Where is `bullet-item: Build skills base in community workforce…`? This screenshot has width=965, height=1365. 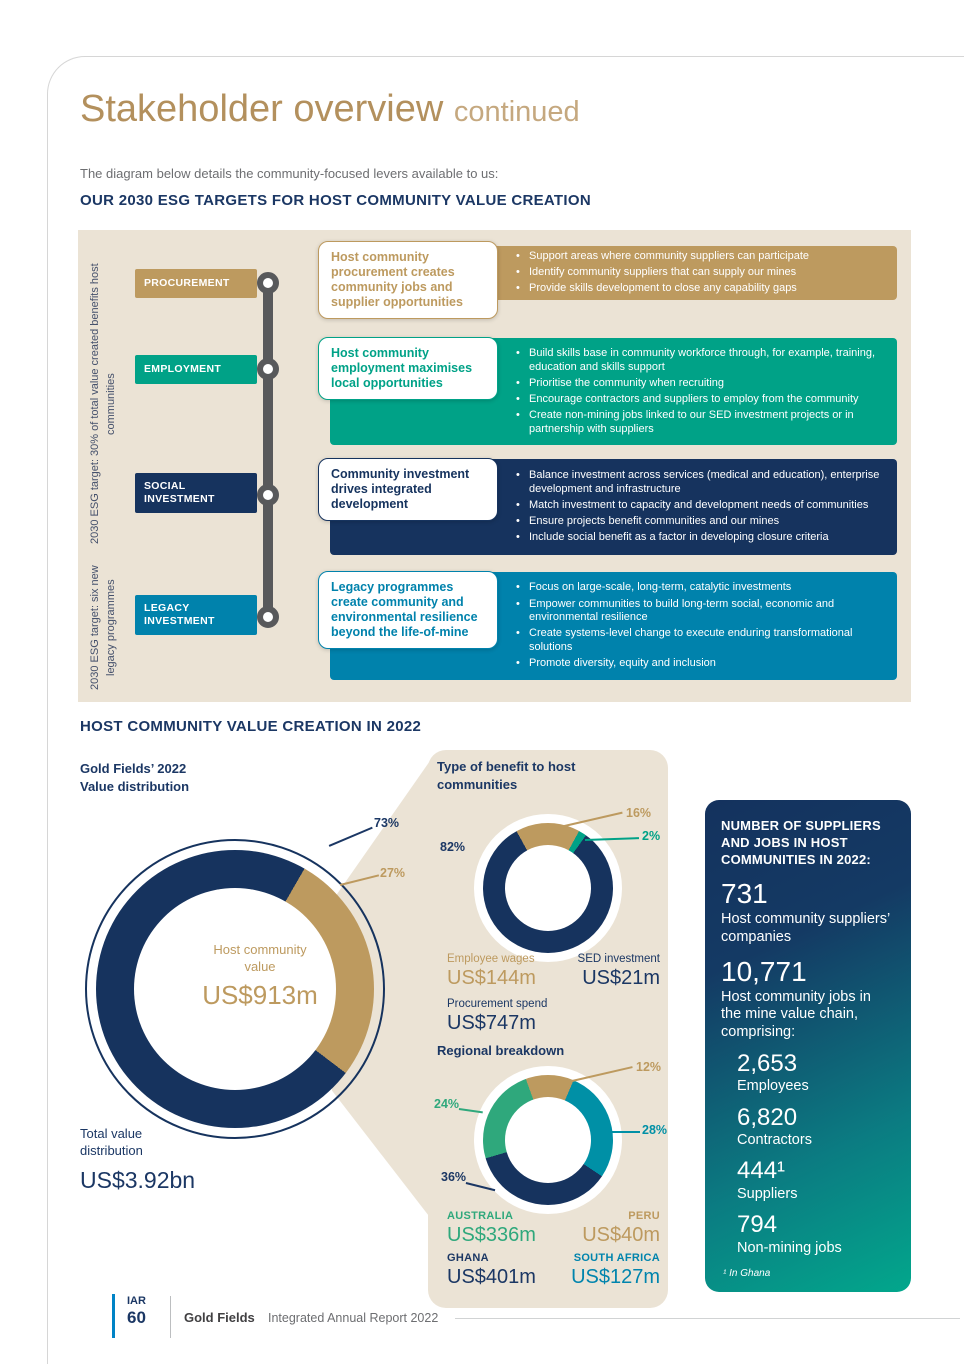
bullet-item: Build skills base in community workforce… is located at coordinates (700, 360).